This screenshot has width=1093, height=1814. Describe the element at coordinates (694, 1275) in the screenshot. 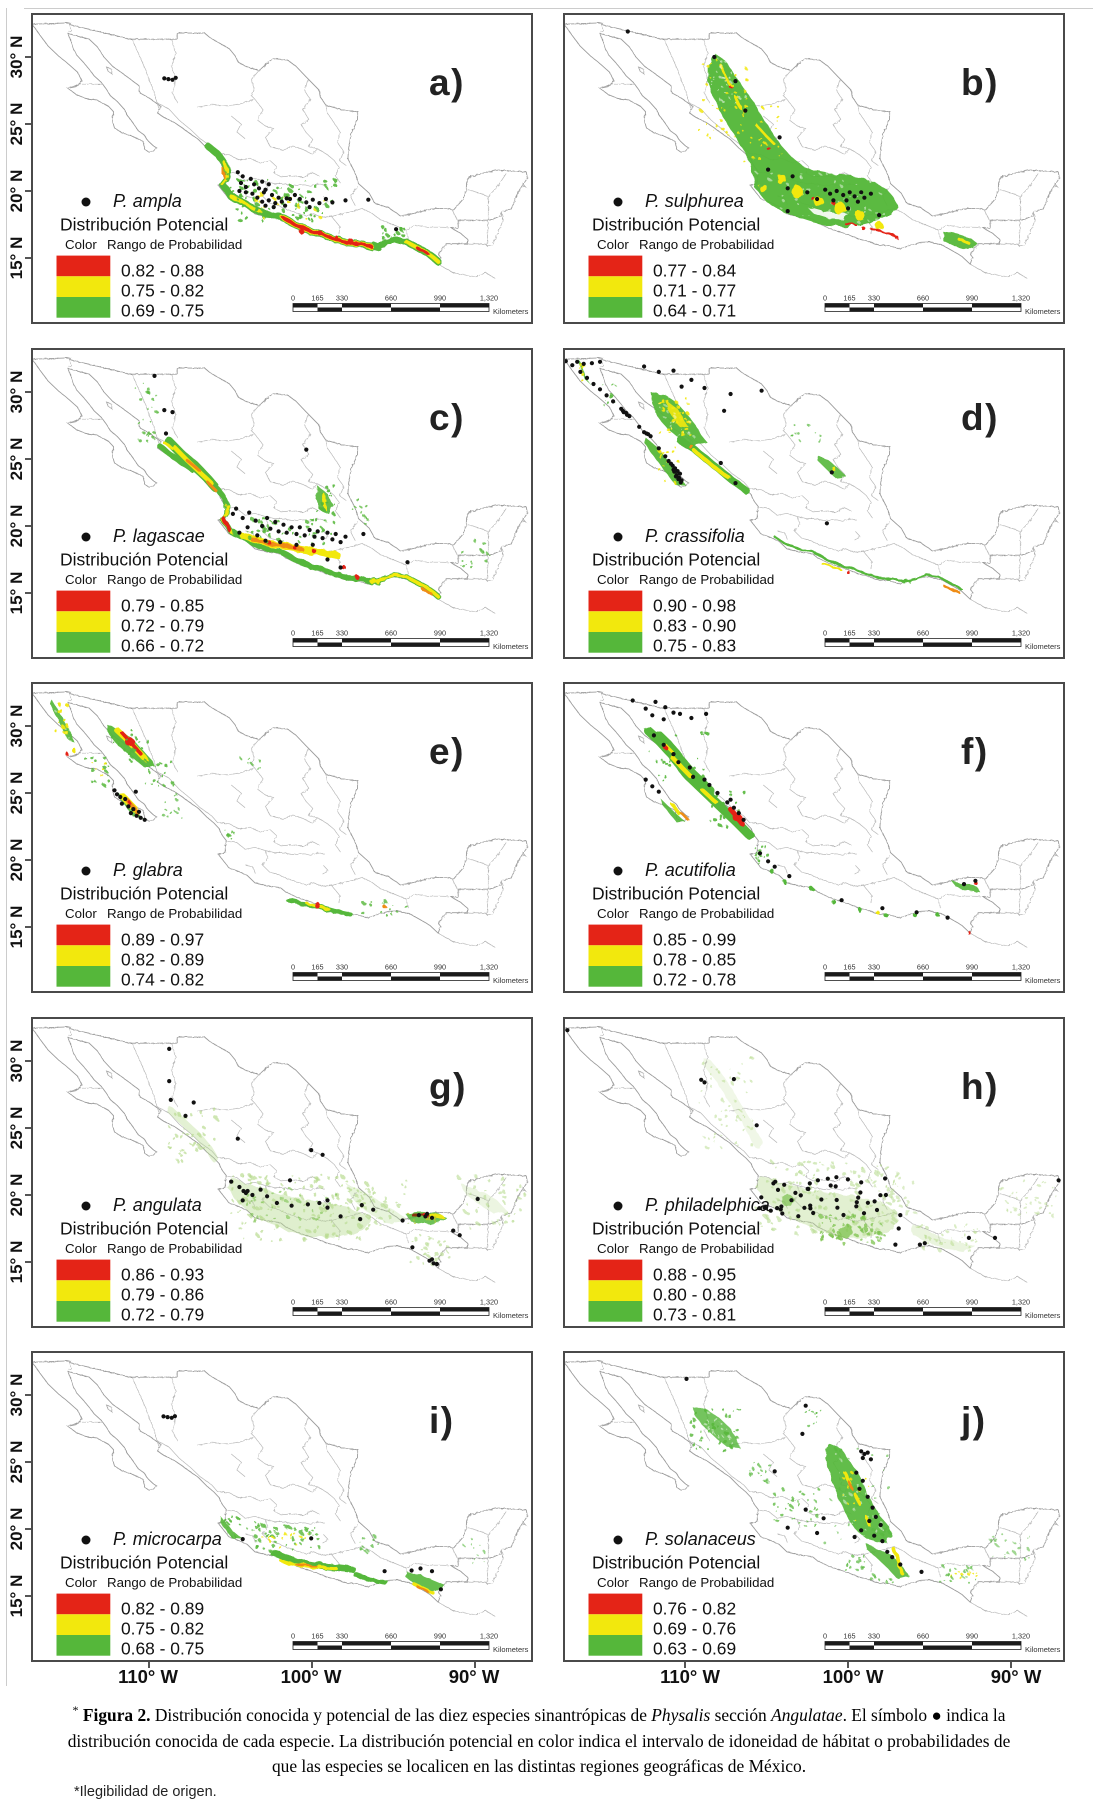

I see `svg-text: 0.88 - 0.95` at that location.